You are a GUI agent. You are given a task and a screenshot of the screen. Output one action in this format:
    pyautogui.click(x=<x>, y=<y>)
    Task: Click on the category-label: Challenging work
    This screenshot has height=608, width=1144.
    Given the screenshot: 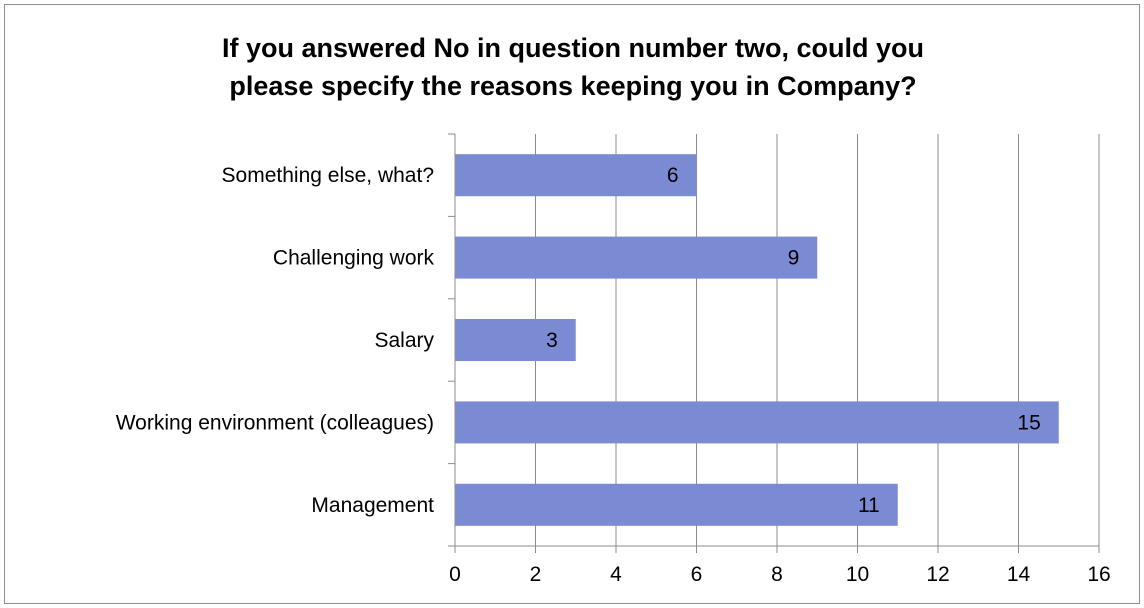 What is the action you would take?
    pyautogui.click(x=354, y=258)
    